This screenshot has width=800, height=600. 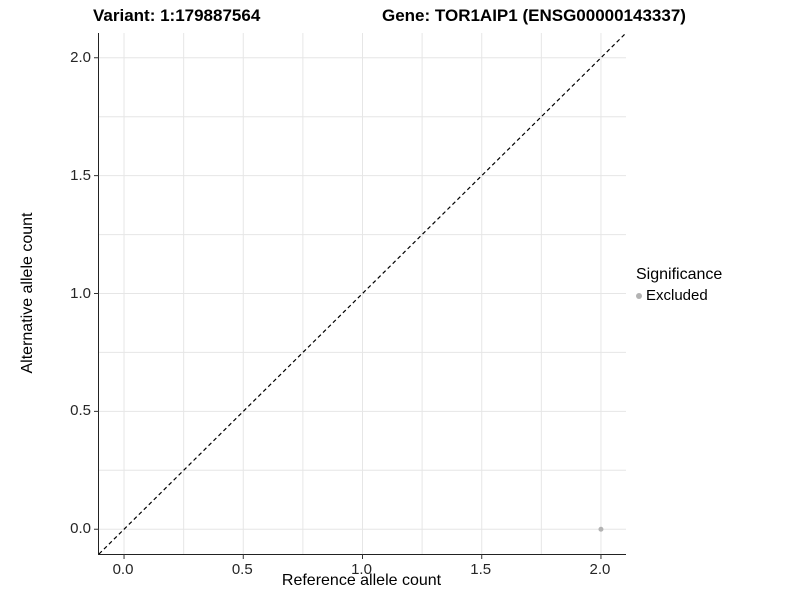 What do you see at coordinates (80, 411) in the screenshot?
I see `y-tick-label: 0.5` at bounding box center [80, 411].